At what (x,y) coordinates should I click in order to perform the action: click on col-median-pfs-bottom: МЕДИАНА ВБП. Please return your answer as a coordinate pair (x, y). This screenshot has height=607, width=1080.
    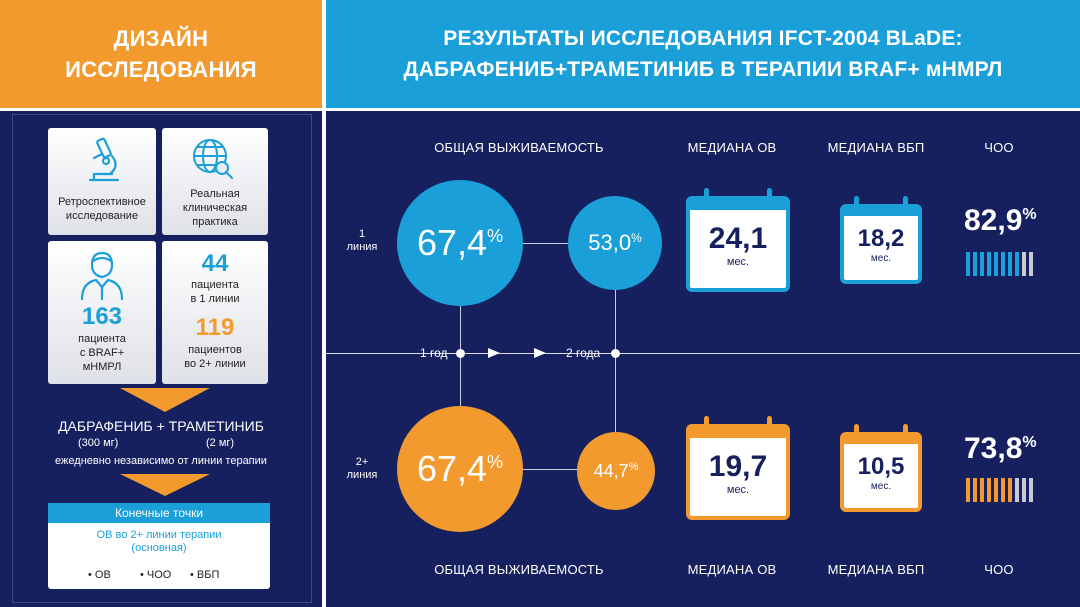
    Looking at the image, I should click on (876, 569).